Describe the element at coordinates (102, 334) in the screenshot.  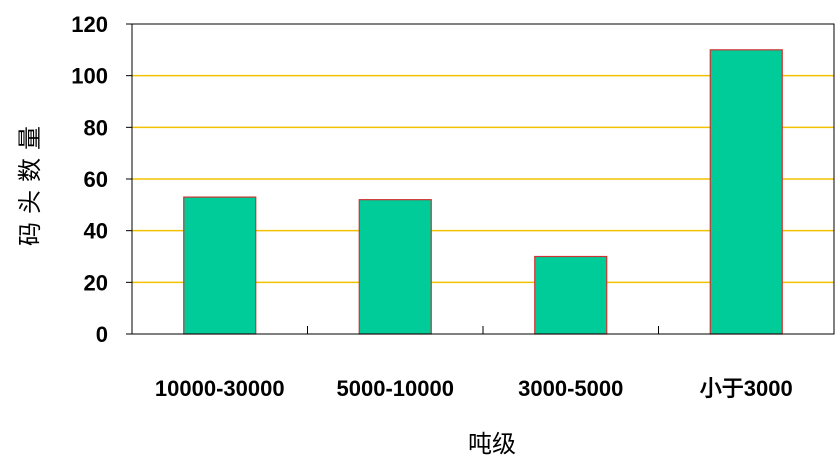
I see `y-tick-label: 0` at that location.